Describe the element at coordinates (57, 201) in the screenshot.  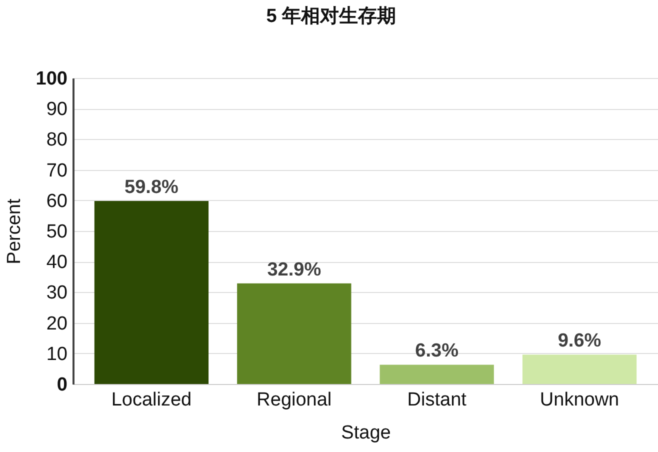
I see `y-tick-label: 60` at that location.